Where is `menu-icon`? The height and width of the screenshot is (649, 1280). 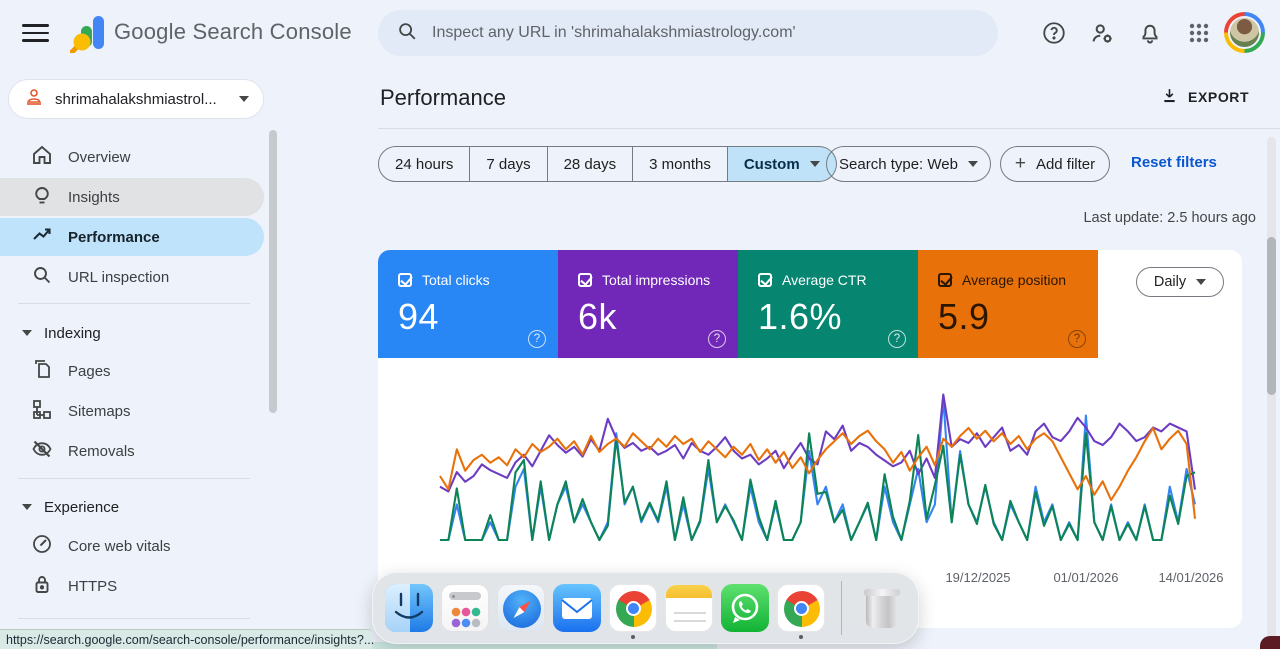 menu-icon is located at coordinates (35, 33).